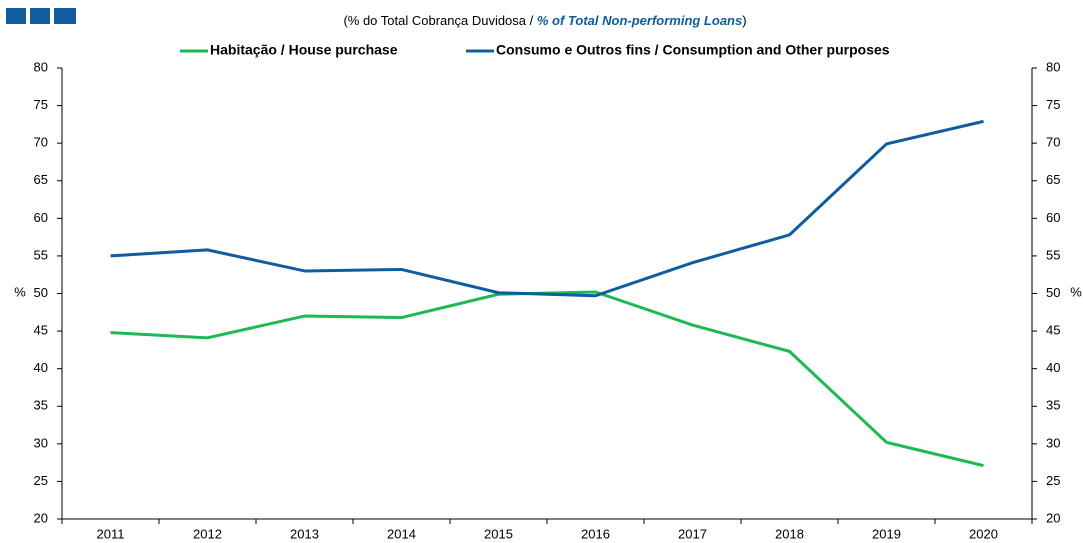 This screenshot has width=1083, height=543. I want to click on y-tick-label: 45, so click(41, 330).